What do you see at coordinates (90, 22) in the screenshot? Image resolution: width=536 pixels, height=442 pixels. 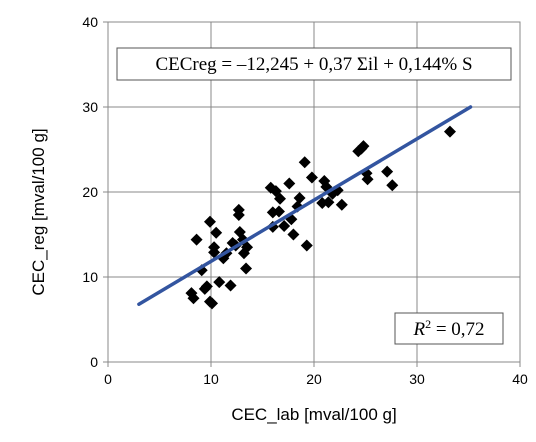 I see `y-tick-label: 40` at bounding box center [90, 22].